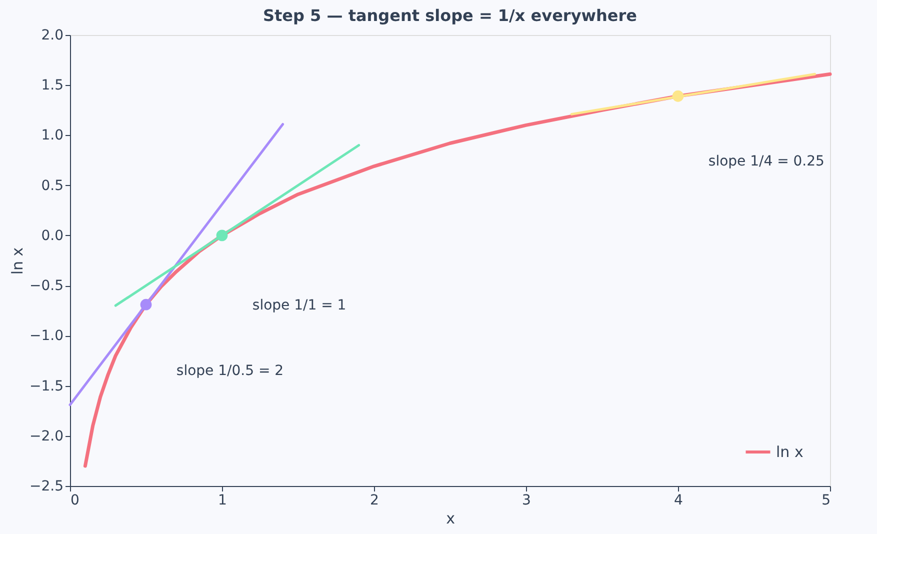 Image resolution: width=909 pixels, height=569 pixels. I want to click on x-tick-label: 2, so click(374, 500).